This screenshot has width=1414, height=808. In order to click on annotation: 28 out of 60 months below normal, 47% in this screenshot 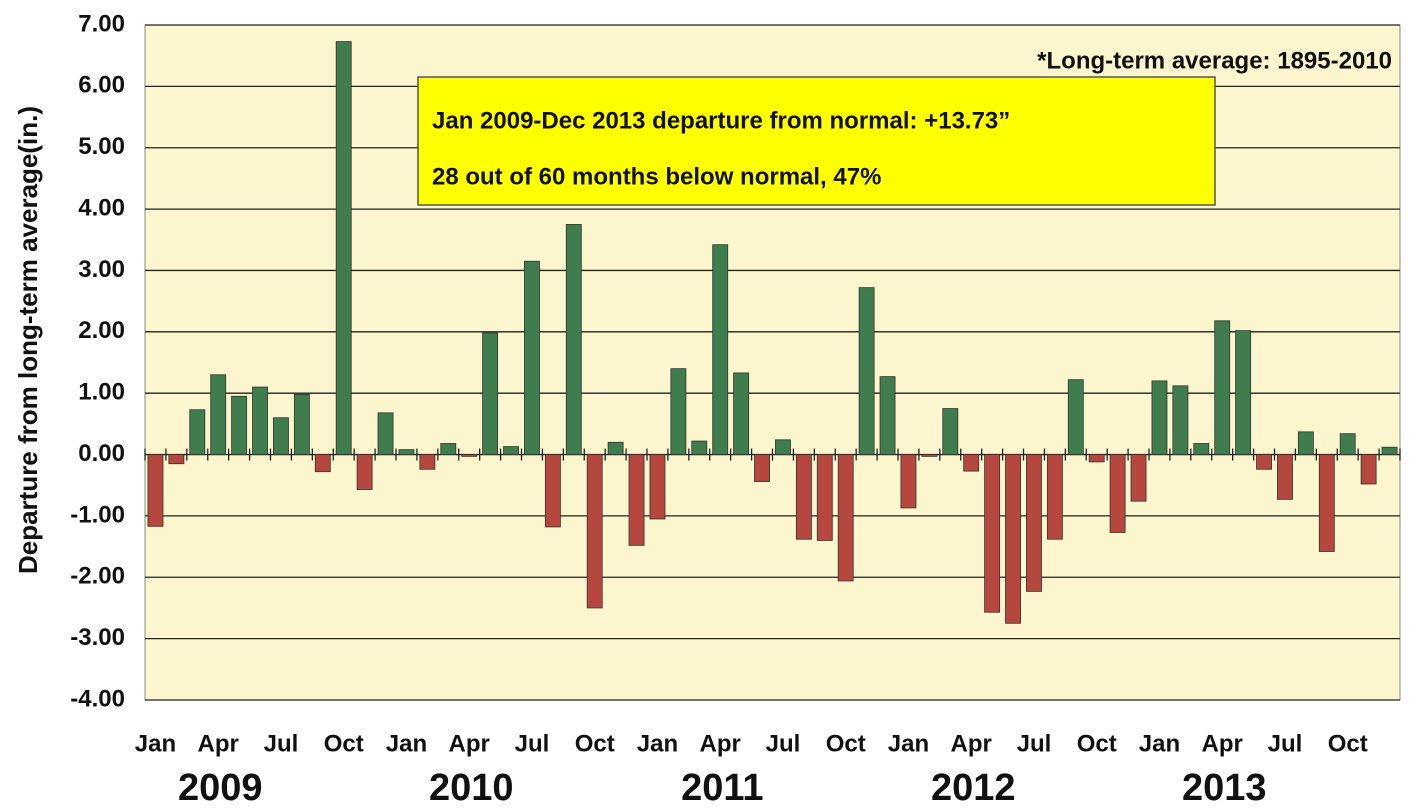, I will do `click(656, 176)`.